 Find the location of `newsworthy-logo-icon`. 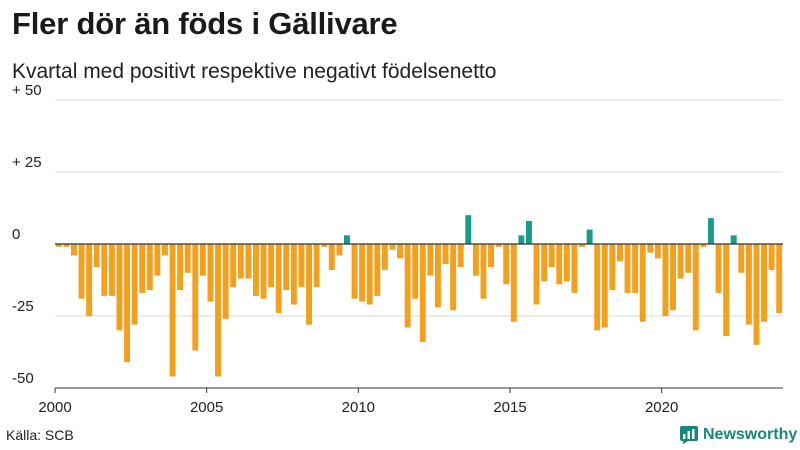

newsworthy-logo-icon is located at coordinates (689, 435).